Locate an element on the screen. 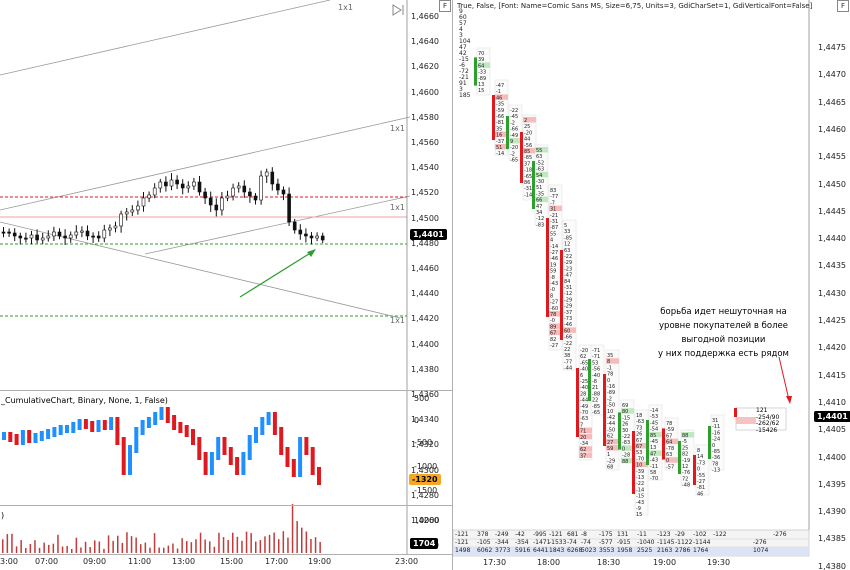 Image resolution: width=850 pixels, height=570 pixels. cluster-cell-value: -22 is located at coordinates (568, 344).